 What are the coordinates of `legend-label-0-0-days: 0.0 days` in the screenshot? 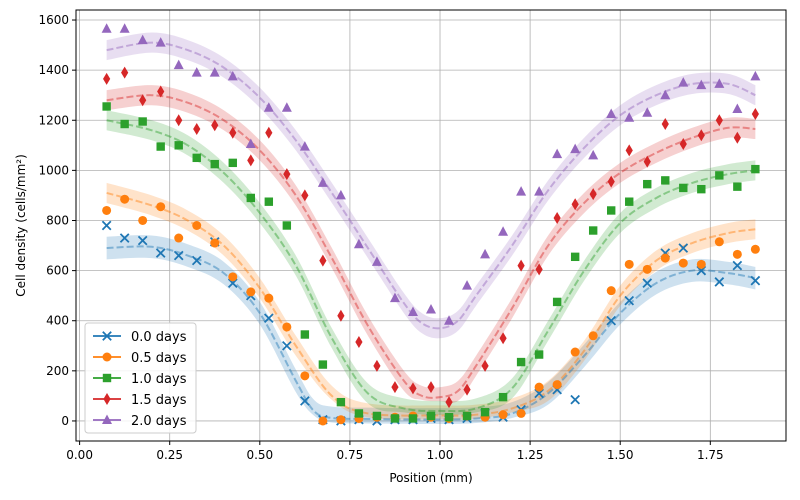 It's located at (159, 337).